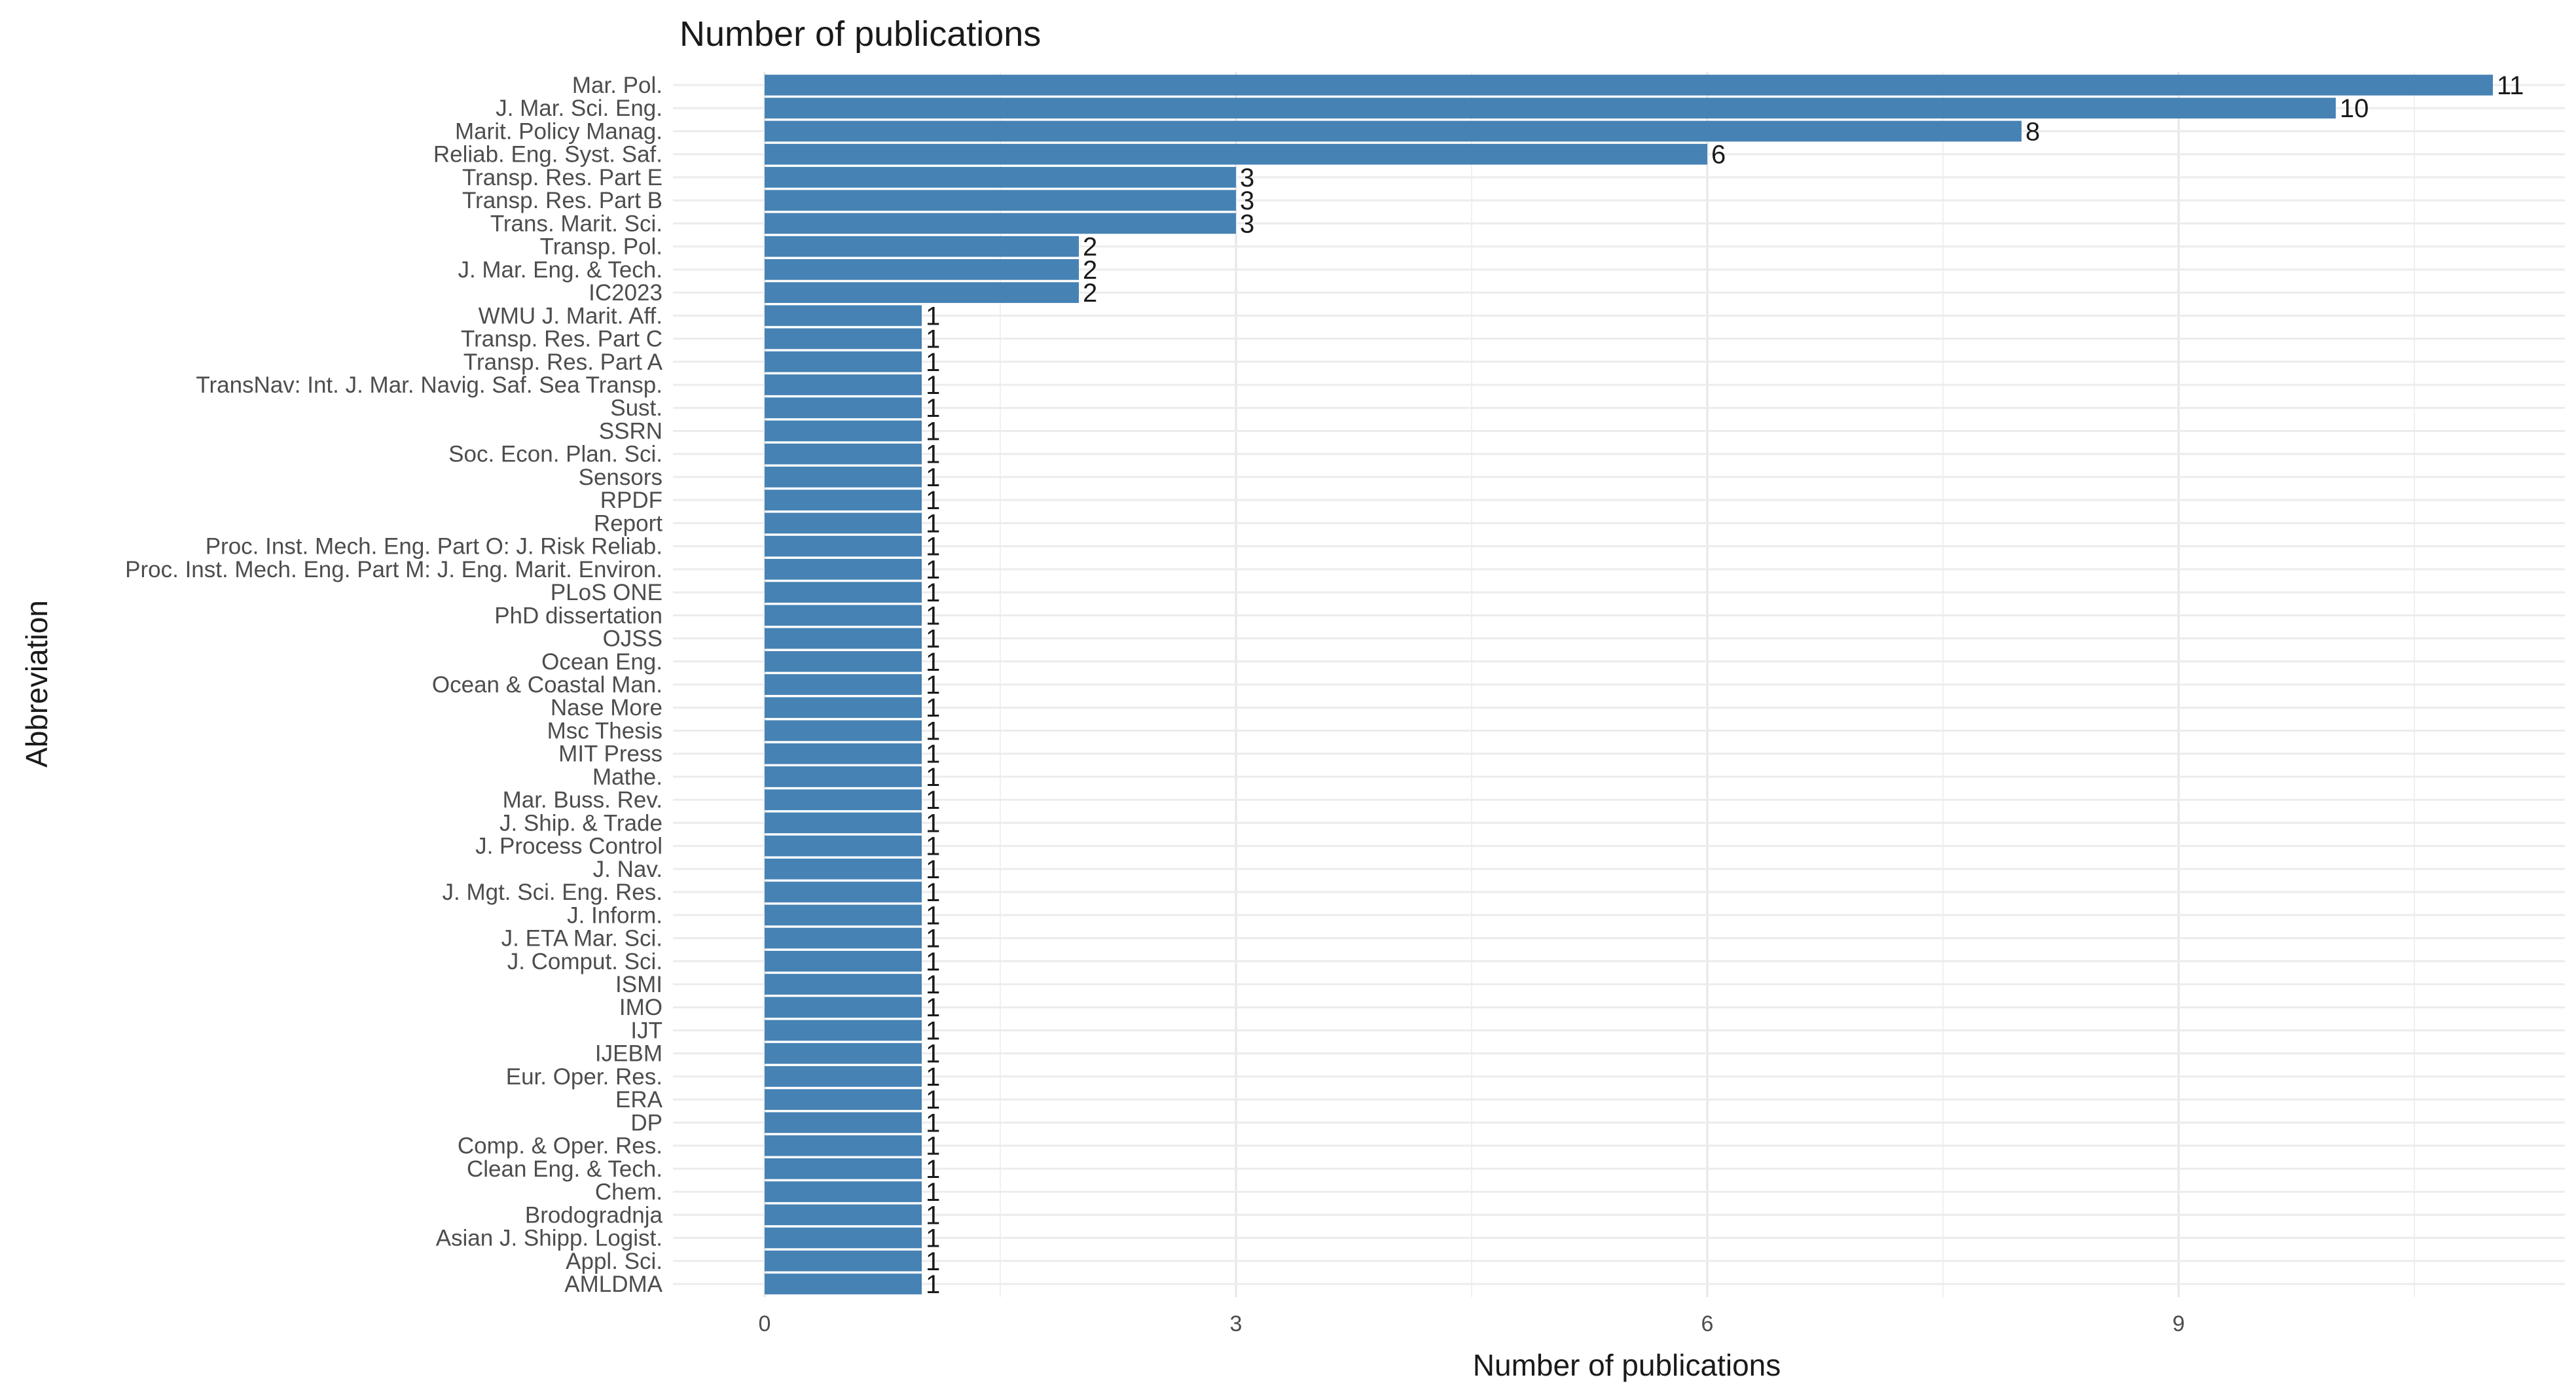 The width and height of the screenshot is (2576, 1390). I want to click on category-label: IJT, so click(646, 1030).